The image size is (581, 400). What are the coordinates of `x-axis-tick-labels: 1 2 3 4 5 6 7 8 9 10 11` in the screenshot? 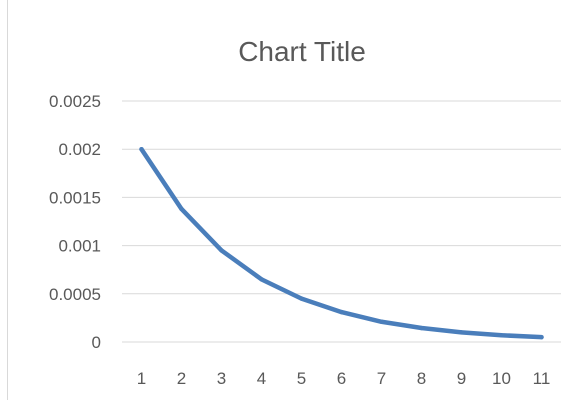 It's located at (344, 378).